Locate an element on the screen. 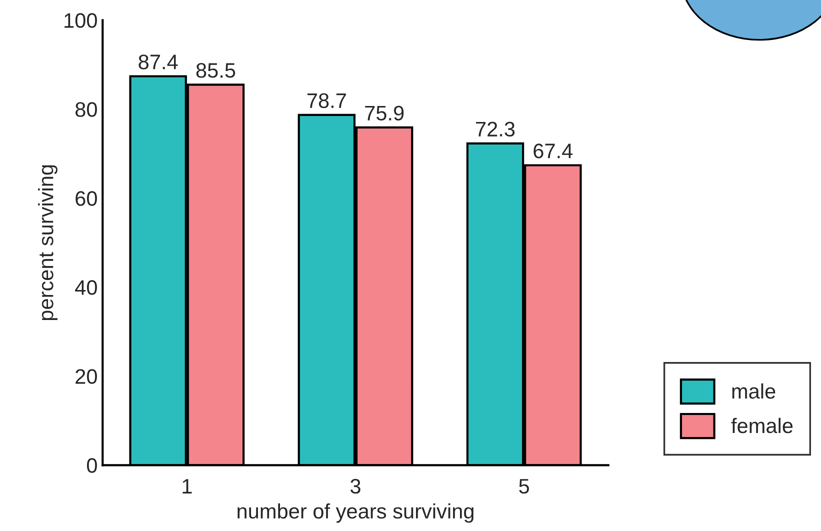 Image resolution: width=821 pixels, height=531 pixels. y-tick-label: 20 is located at coordinates (86, 376).